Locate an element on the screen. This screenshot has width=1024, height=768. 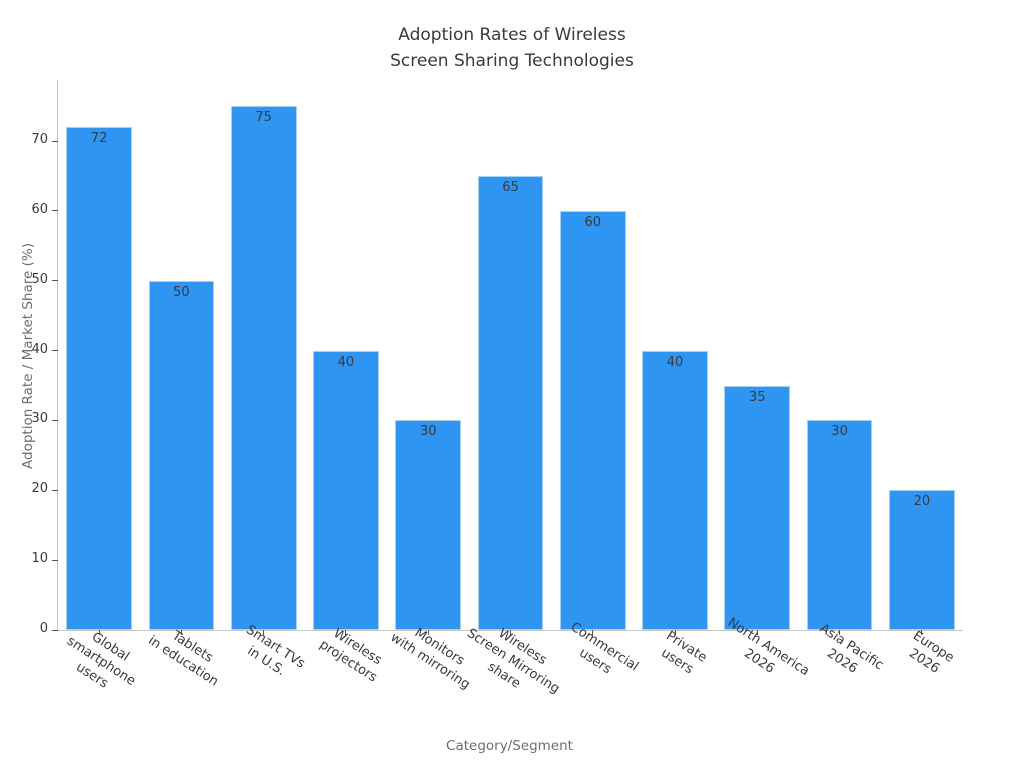
y-tick-label: 20 is located at coordinates (39, 489).